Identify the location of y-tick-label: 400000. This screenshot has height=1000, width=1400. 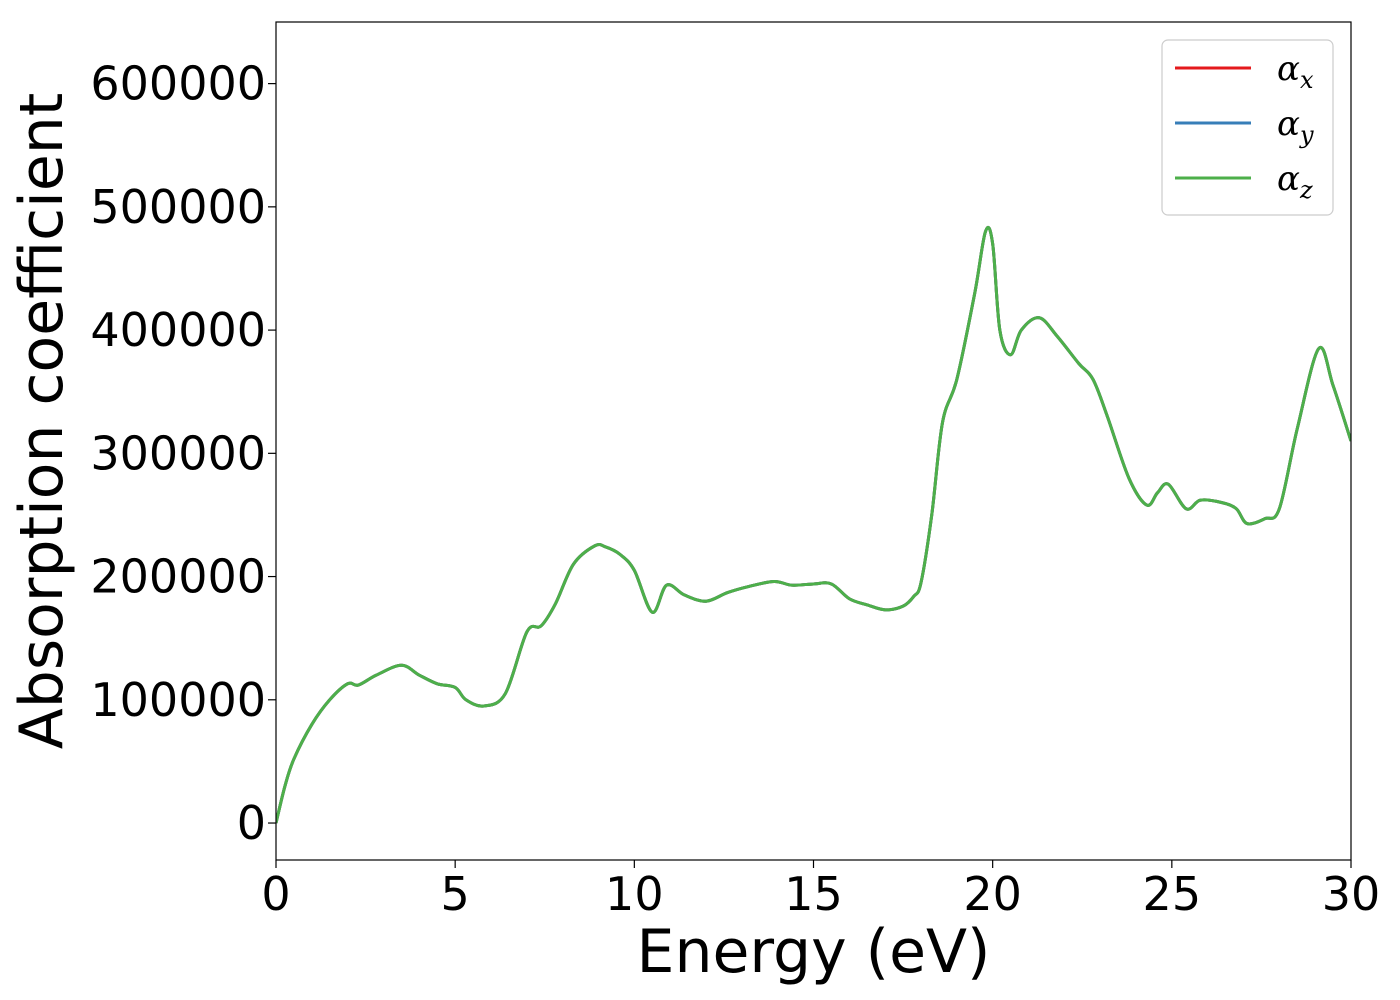
(178, 330).